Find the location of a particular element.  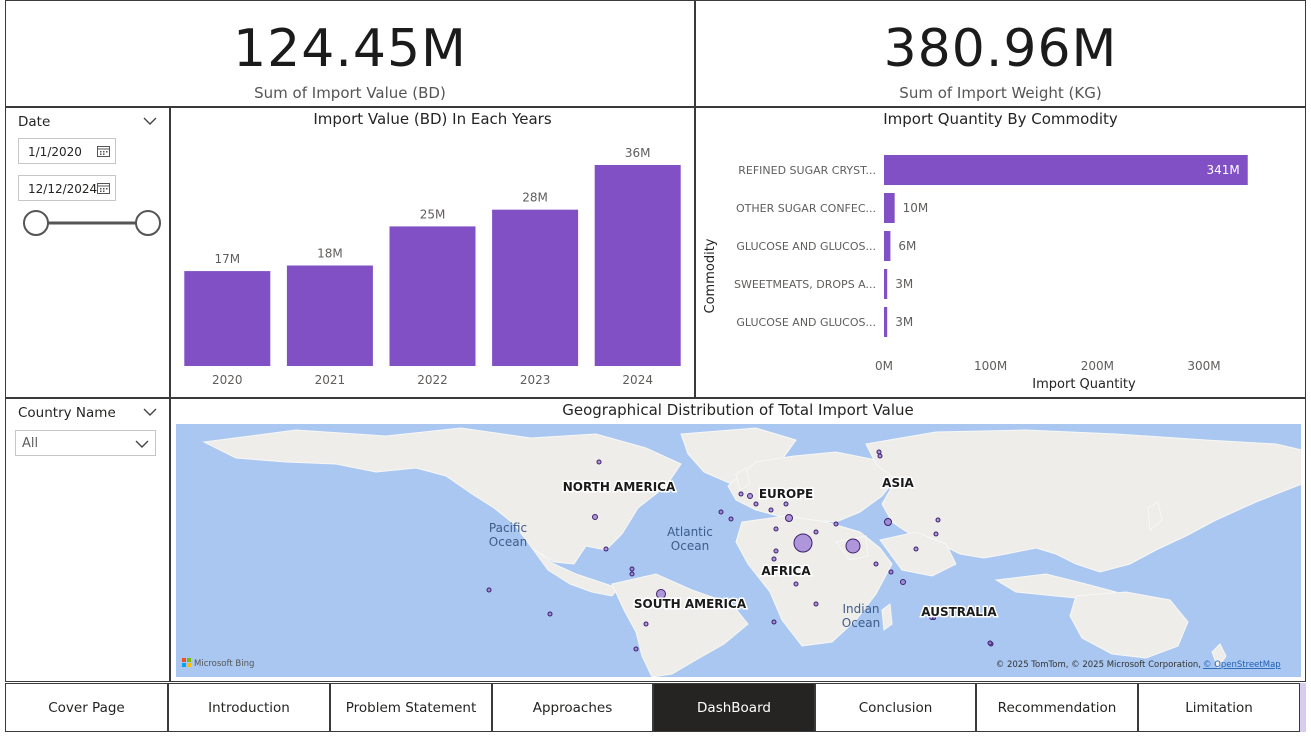

start-date-value: 1/1/2020 is located at coordinates (55, 152).